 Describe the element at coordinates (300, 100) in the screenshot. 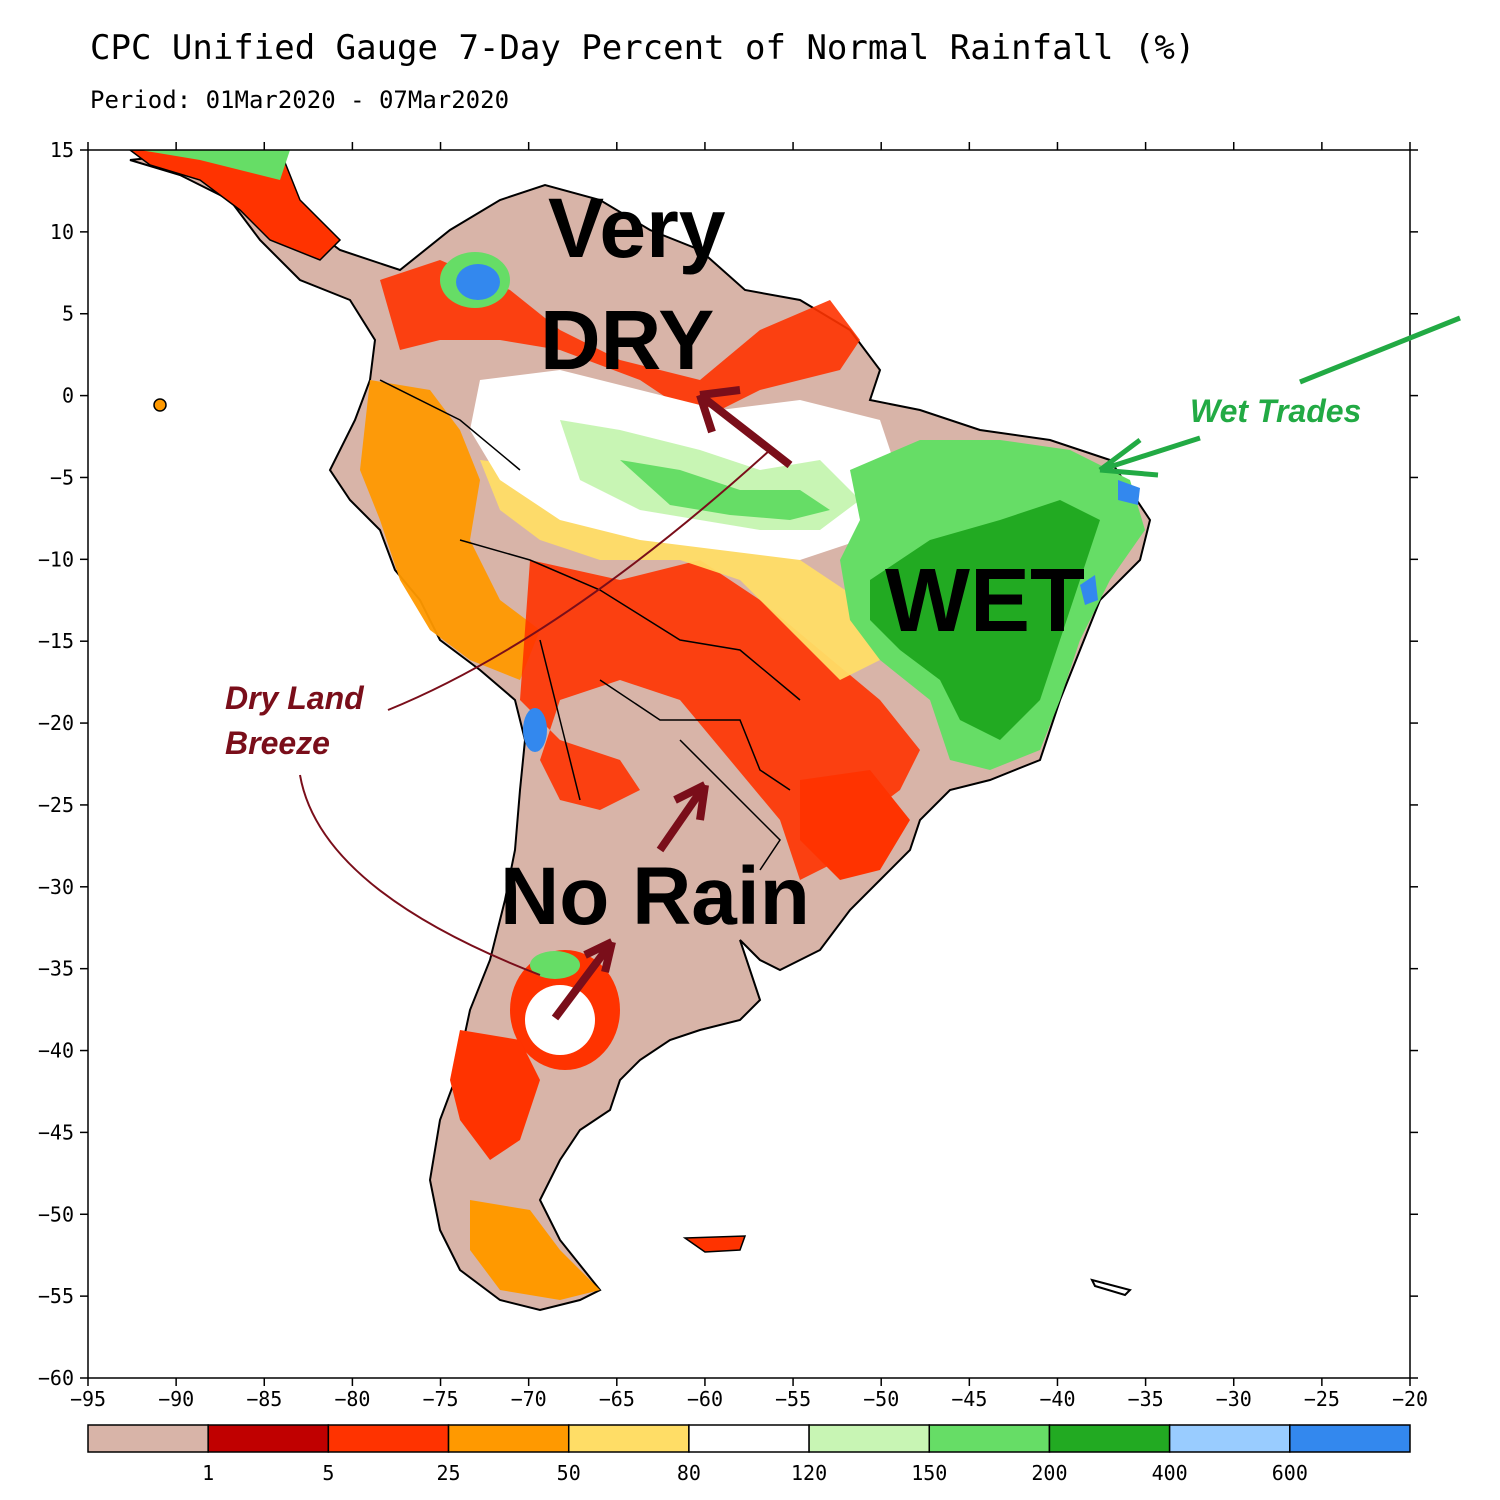

I see `map-subtitle: Period: 01Mar2020 - 07Mar2020` at that location.